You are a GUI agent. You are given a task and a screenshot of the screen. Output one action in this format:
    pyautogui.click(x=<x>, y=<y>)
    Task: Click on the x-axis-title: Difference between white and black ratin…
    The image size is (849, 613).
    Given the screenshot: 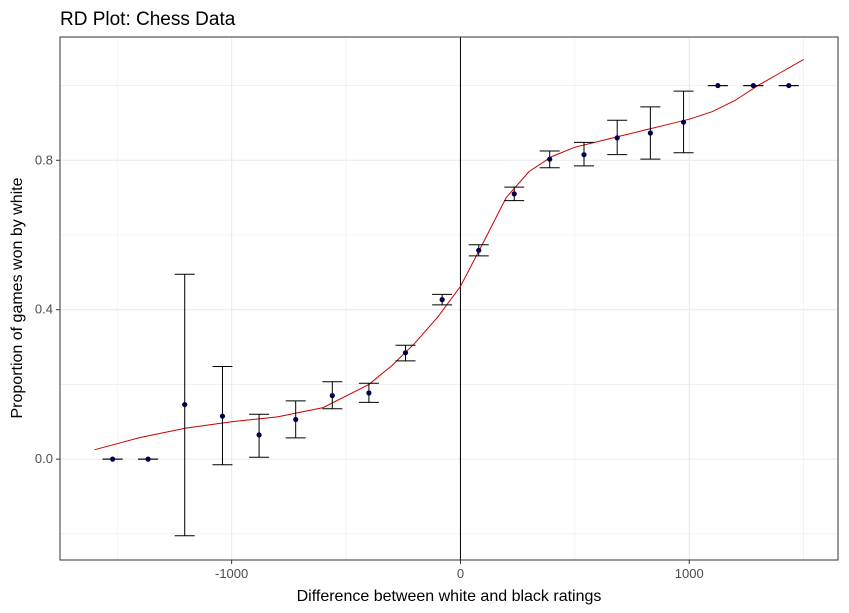 What is the action you would take?
    pyautogui.click(x=449, y=596)
    